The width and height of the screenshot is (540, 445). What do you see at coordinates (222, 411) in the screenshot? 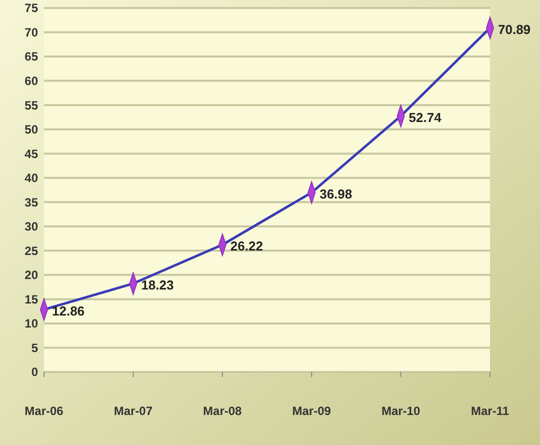
I see `x-tick-label: Mar-08` at bounding box center [222, 411].